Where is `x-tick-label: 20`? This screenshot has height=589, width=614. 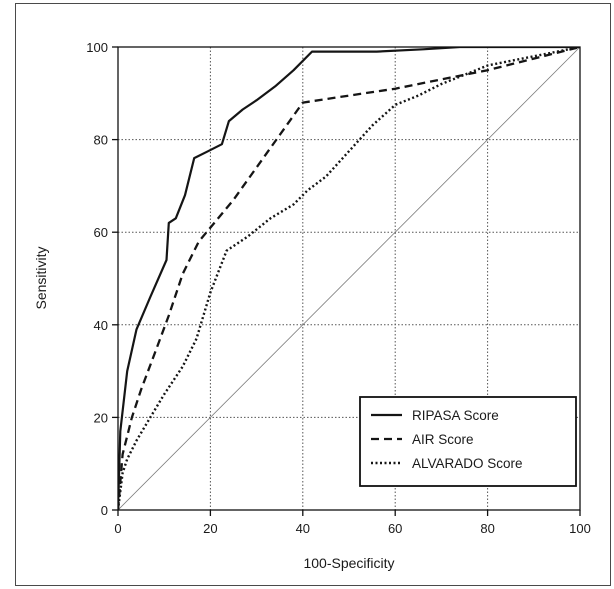
x-tick-label: 20 is located at coordinates (210, 528).